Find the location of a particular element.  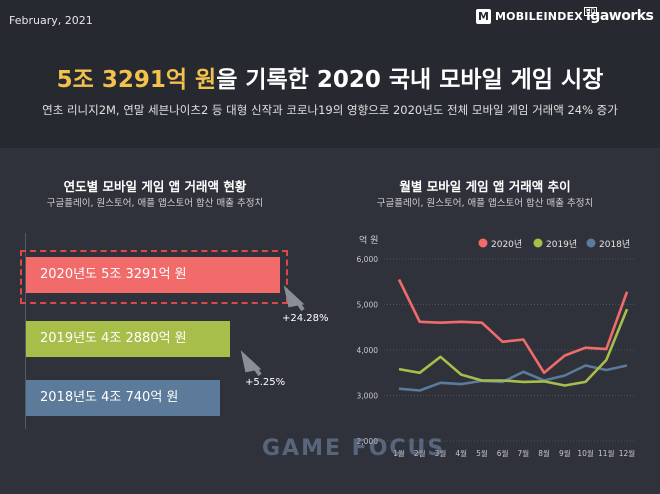

x-tick-label: 6월 is located at coordinates (503, 453).